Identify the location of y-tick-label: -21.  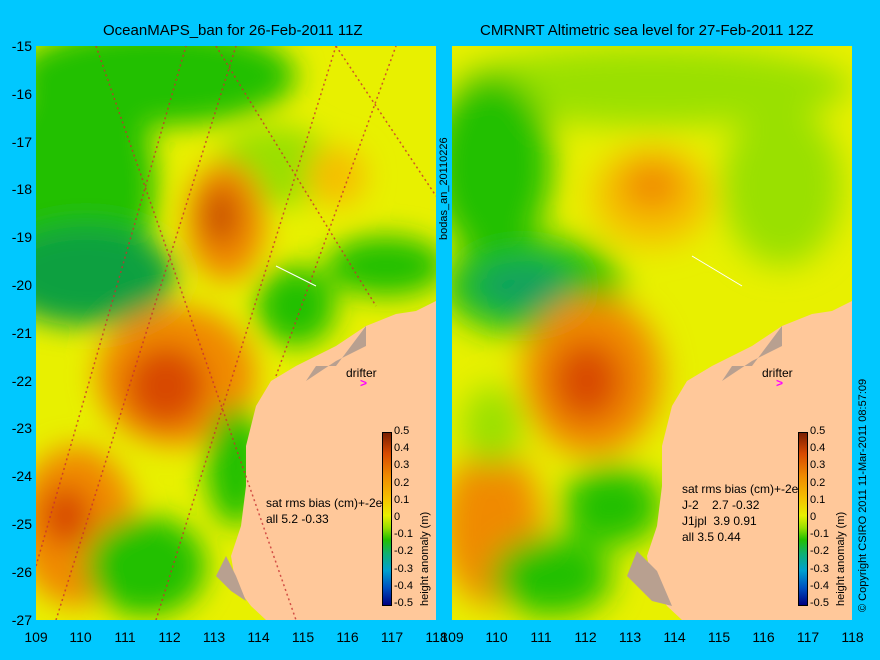
(21, 332).